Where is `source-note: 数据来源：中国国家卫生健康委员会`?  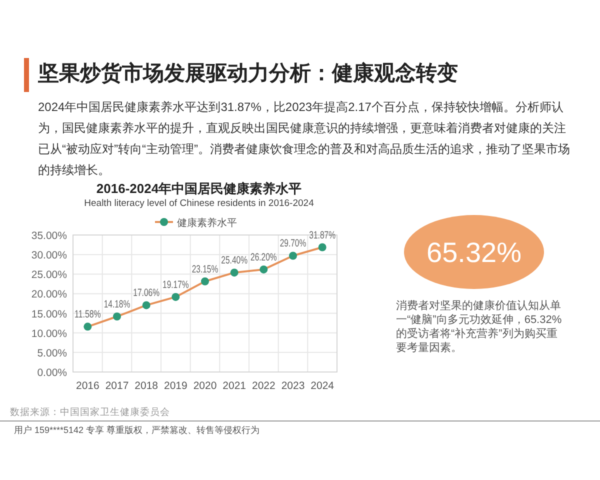
source-note: 数据来源：中国国家卫生健康委员会 is located at coordinates (90, 412).